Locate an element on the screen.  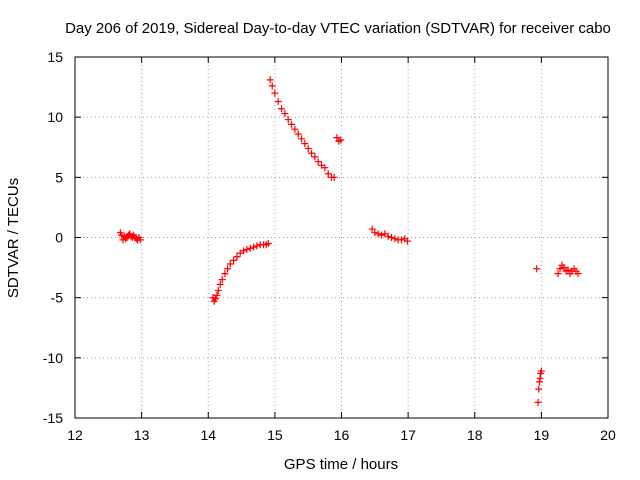
x-tick-label: 16 is located at coordinates (342, 435).